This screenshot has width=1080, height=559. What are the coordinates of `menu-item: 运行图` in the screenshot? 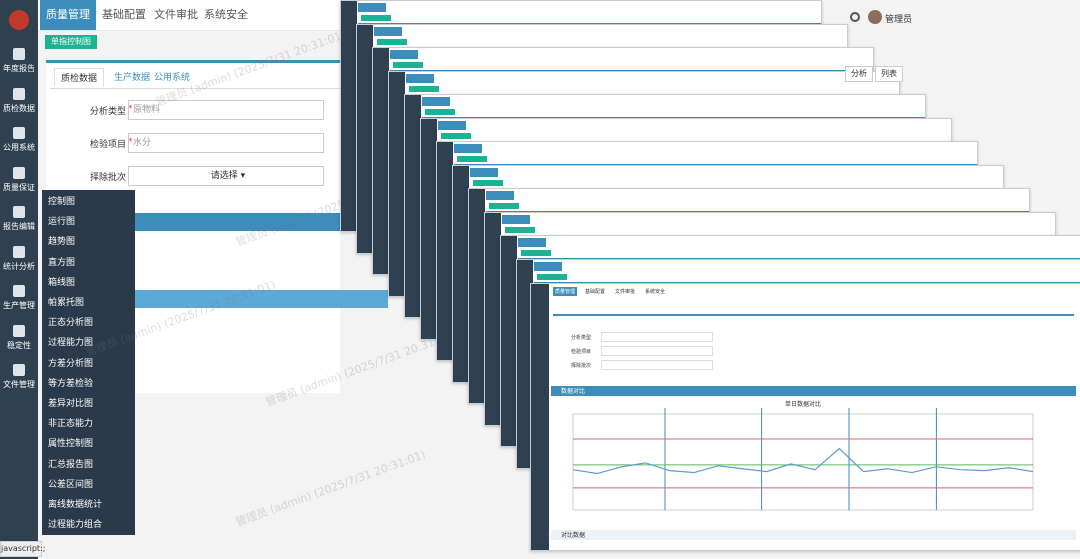 It's located at (62, 222).